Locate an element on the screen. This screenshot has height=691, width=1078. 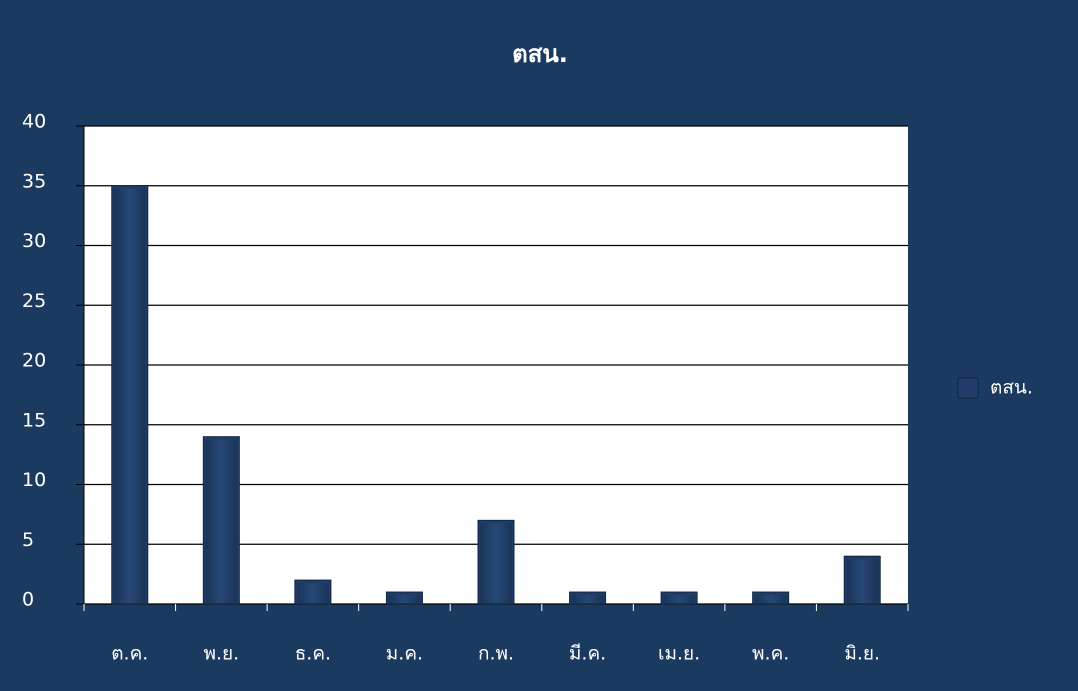
x-tick-label: เม.ย. is located at coordinates (679, 654).